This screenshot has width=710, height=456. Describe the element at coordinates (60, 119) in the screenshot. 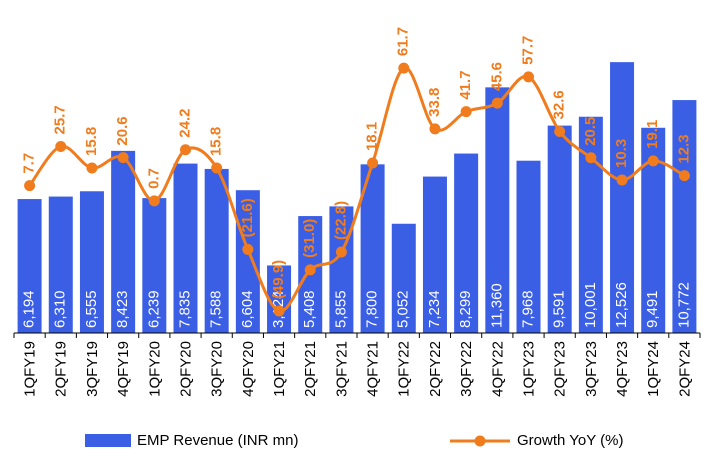

I see `growth-value-label: 25.7` at that location.